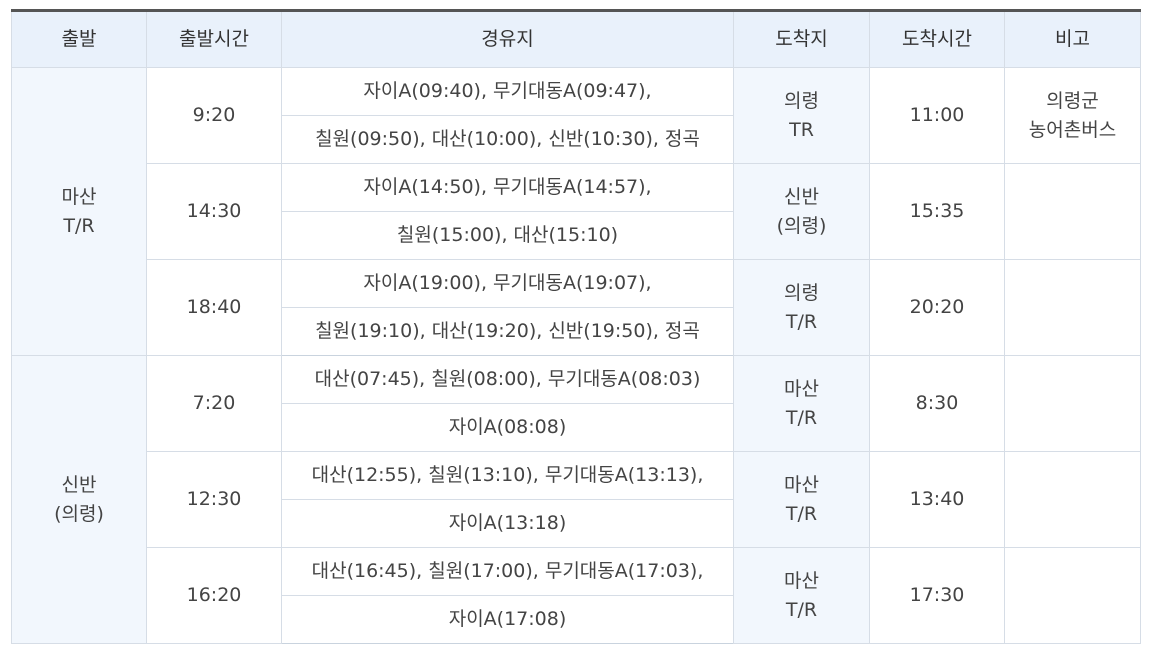  I want to click on depart-line: 신반, so click(79, 484).